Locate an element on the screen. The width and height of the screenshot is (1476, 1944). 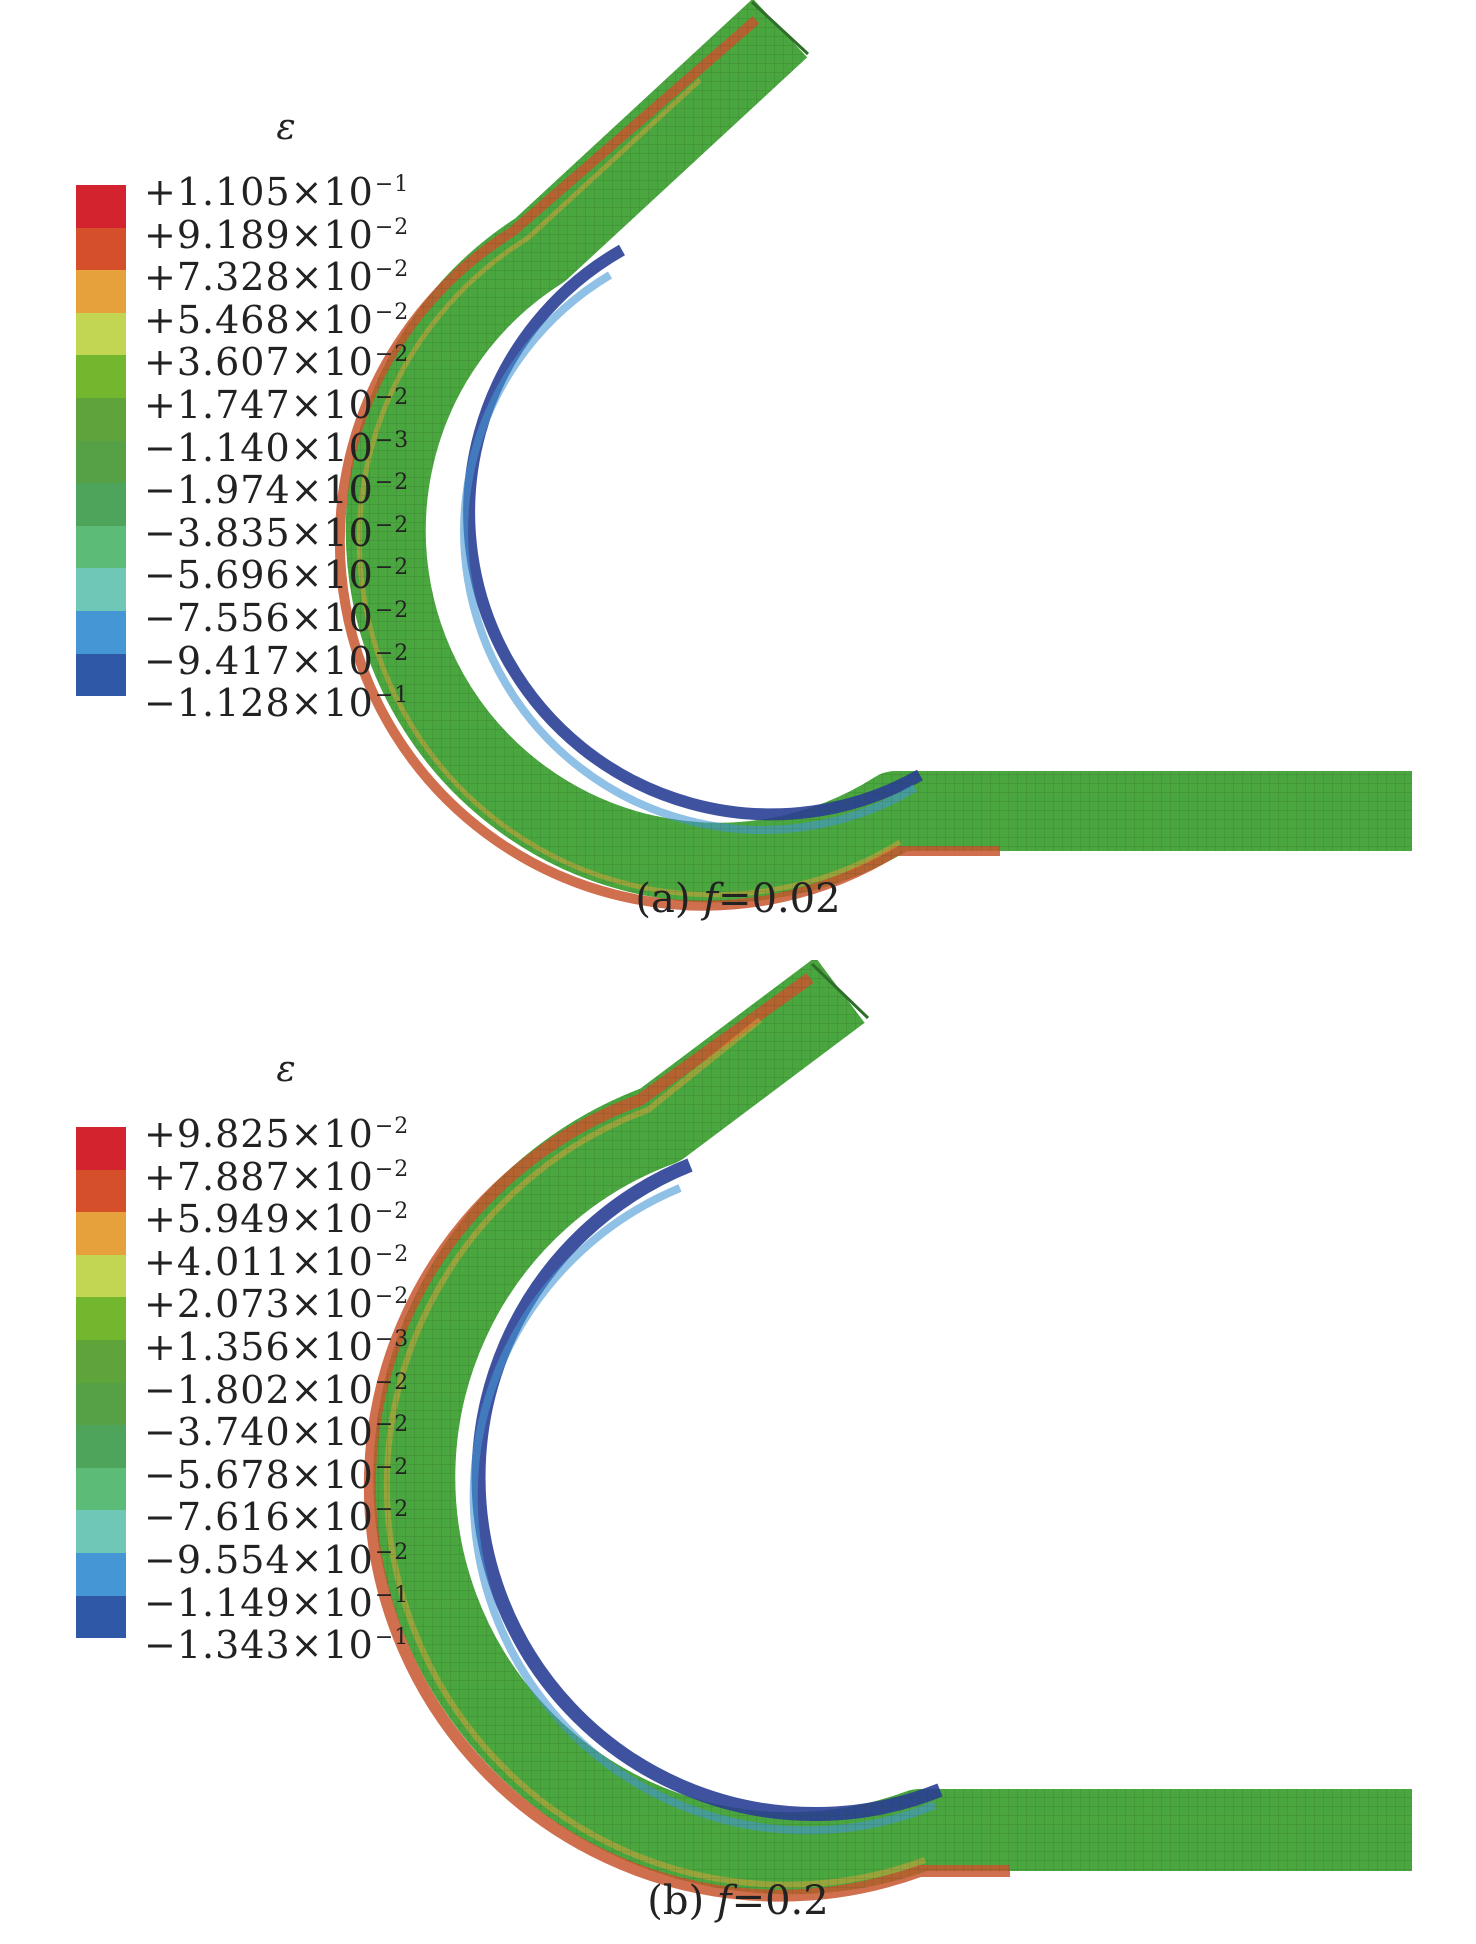
legend-label: −3.740×10−2 is located at coordinates (277, 1432).